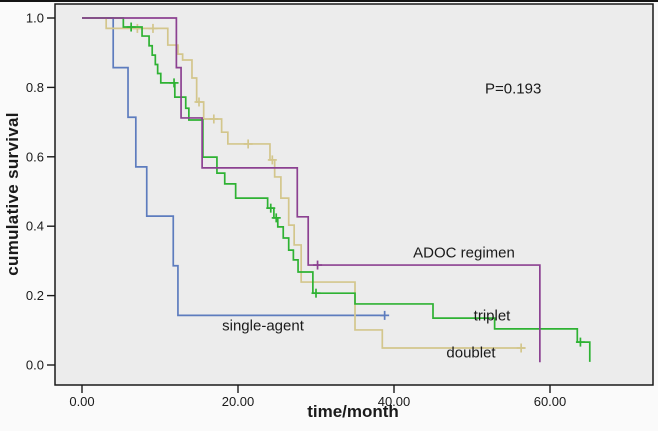 The width and height of the screenshot is (658, 431). Describe the element at coordinates (550, 401) in the screenshot. I see `x-tick-label: 60.00` at that location.